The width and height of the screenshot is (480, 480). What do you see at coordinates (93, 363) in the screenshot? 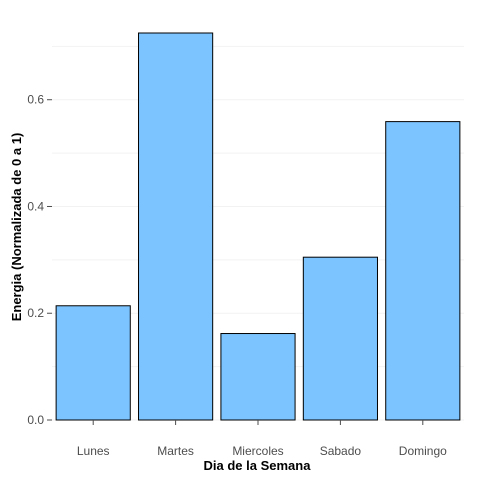
I see `bar-lunes` at bounding box center [93, 363].